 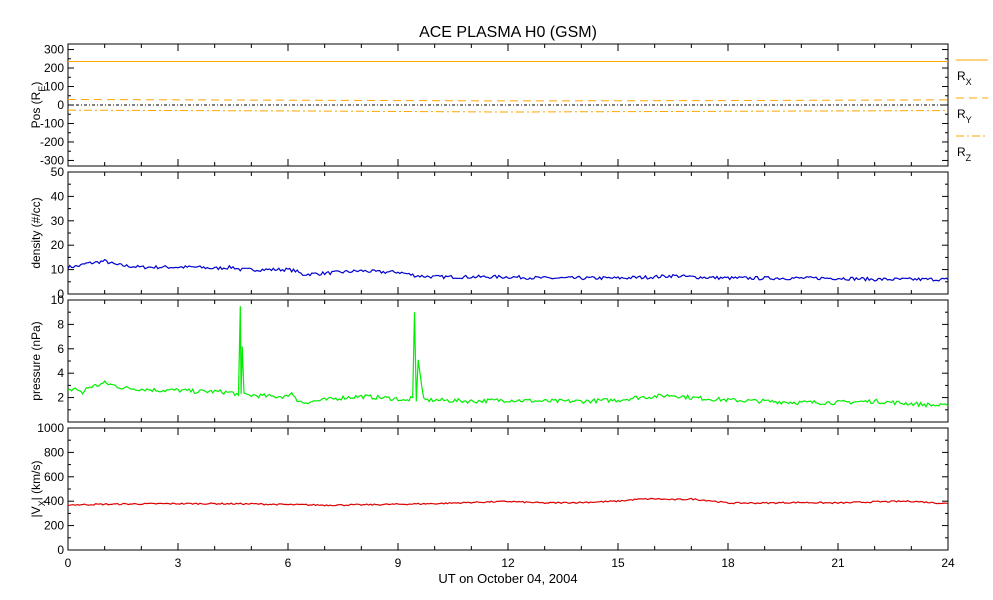 I want to click on legend-sub: Y, so click(x=969, y=120).